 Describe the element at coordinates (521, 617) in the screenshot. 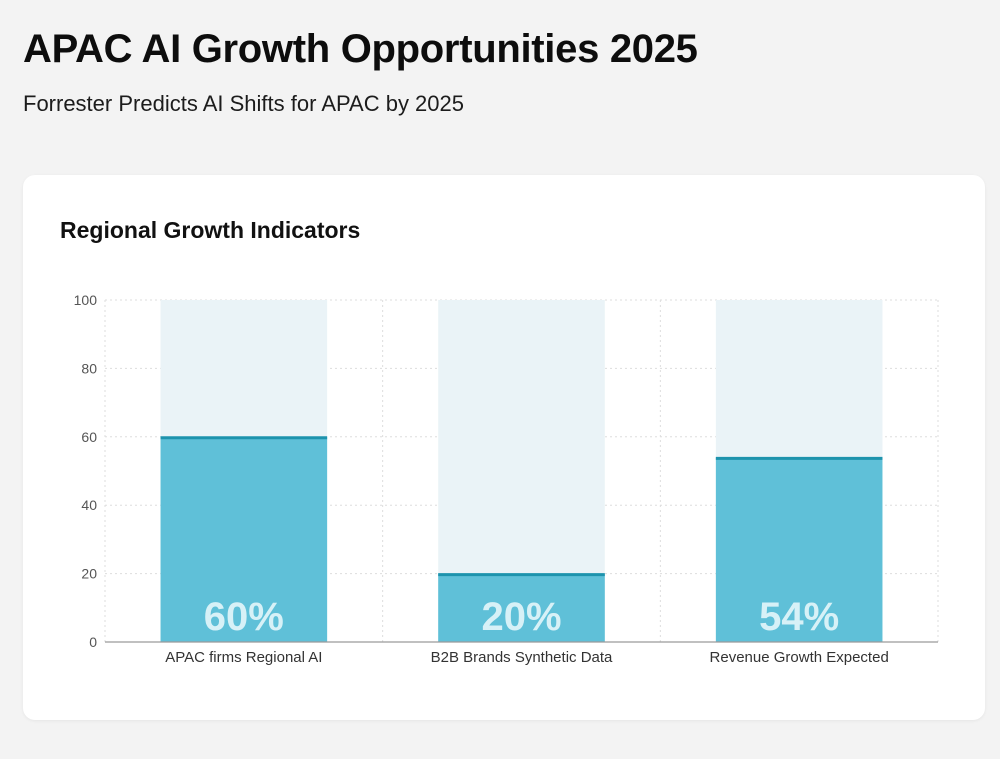

I see `bar-value-label: 20%` at that location.